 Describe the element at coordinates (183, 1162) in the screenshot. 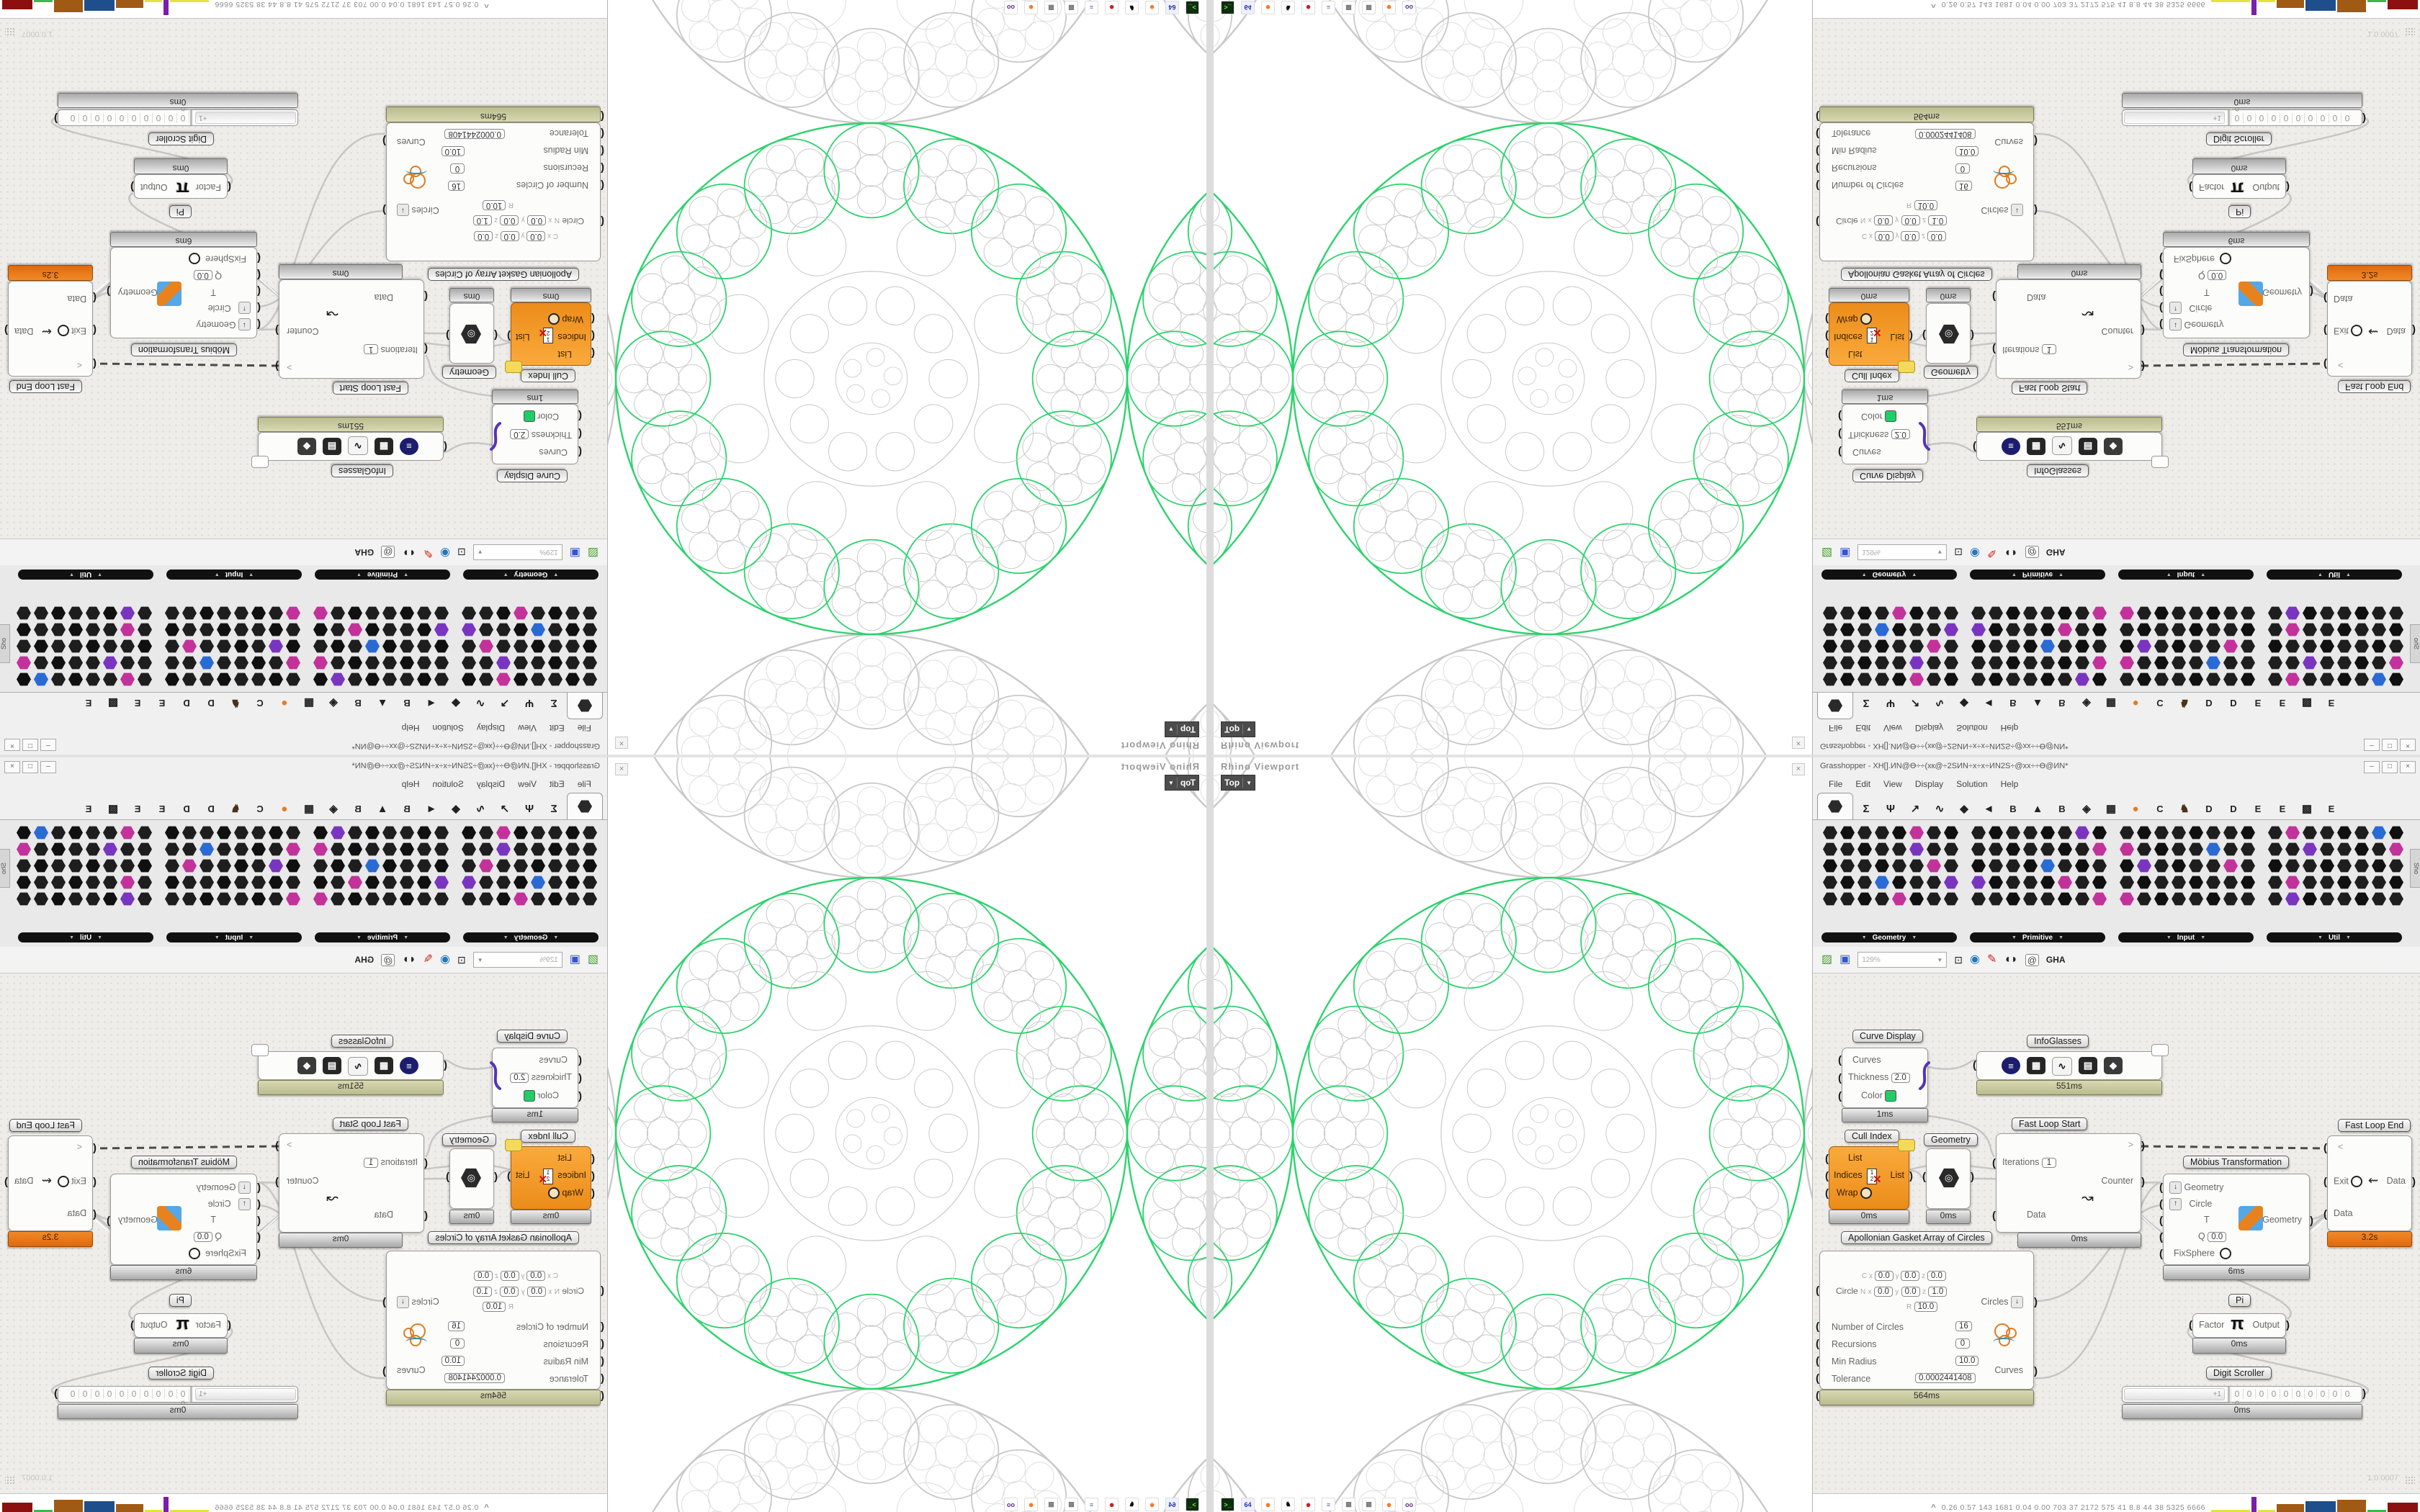

I see `node-label-mobius: Möbius Transformation` at that location.